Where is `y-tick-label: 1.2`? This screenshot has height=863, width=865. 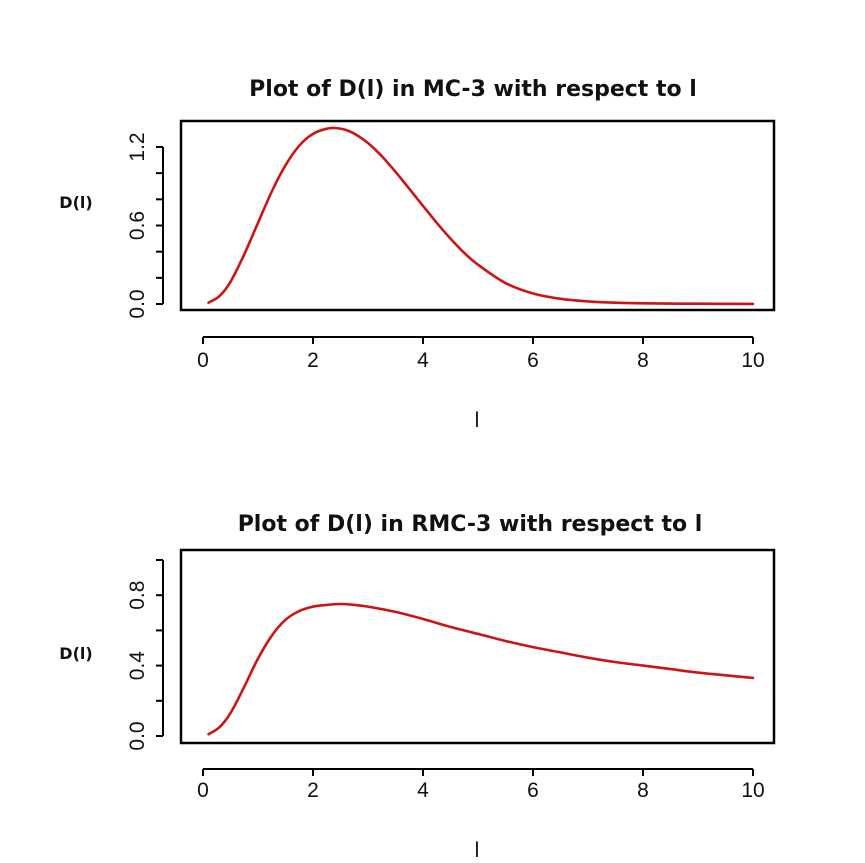
y-tick-label: 1.2 is located at coordinates (137, 146).